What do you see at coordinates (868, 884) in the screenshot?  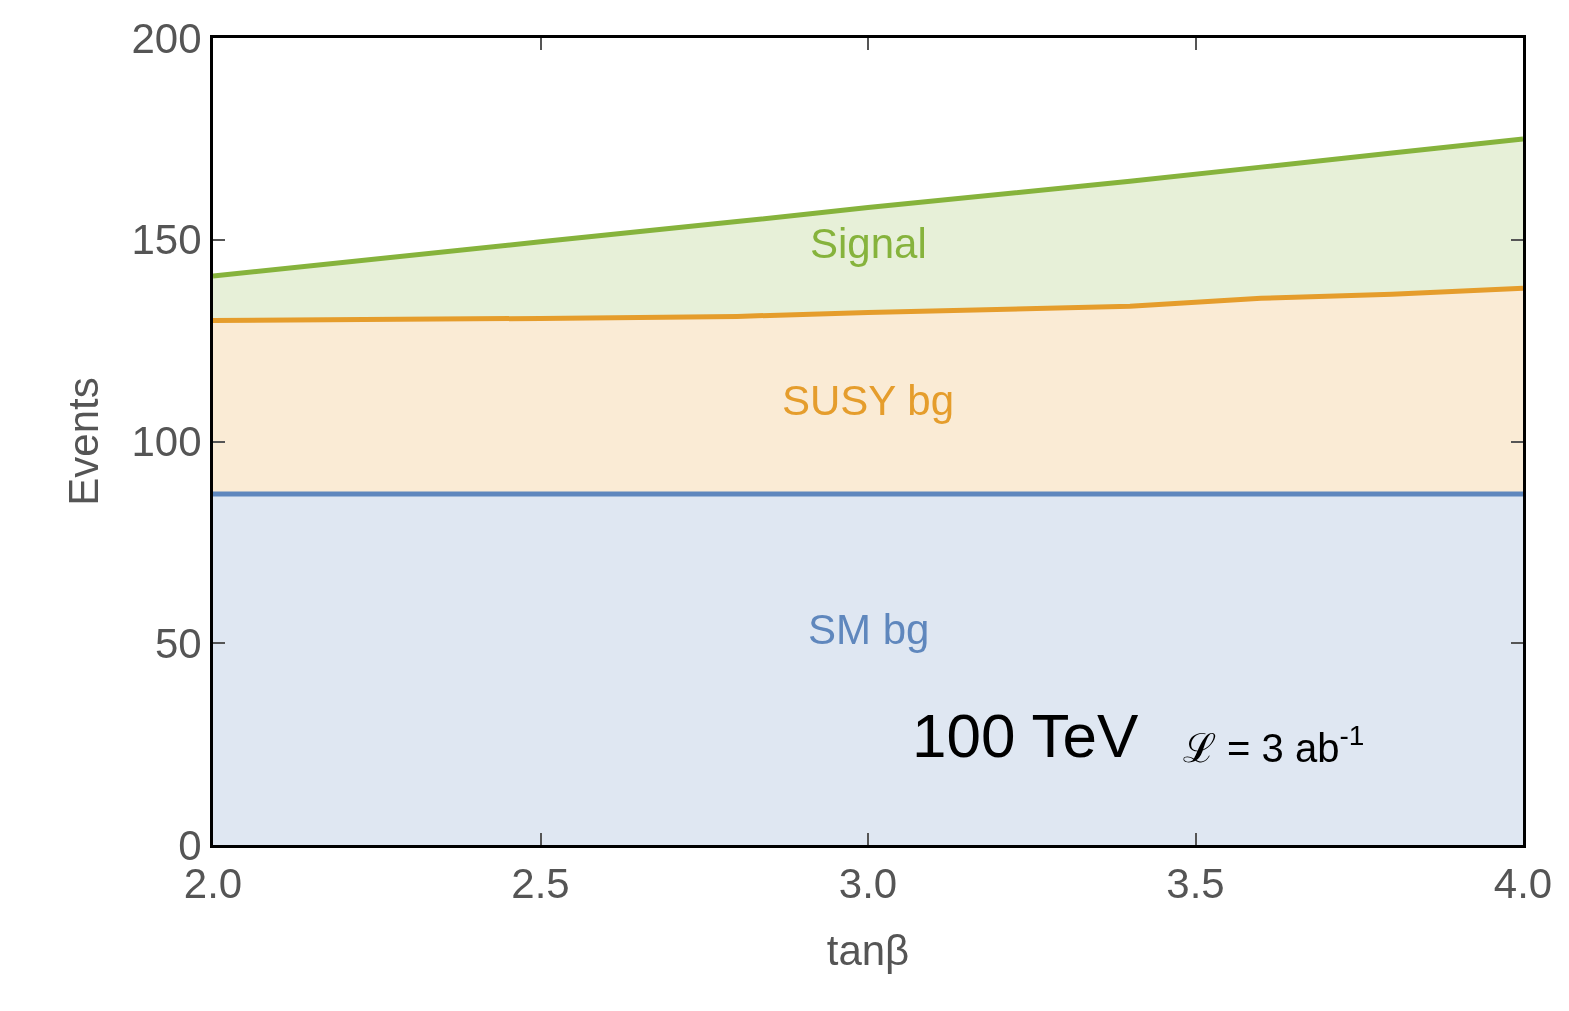 I see `x-tick-label: 3.0` at bounding box center [868, 884].